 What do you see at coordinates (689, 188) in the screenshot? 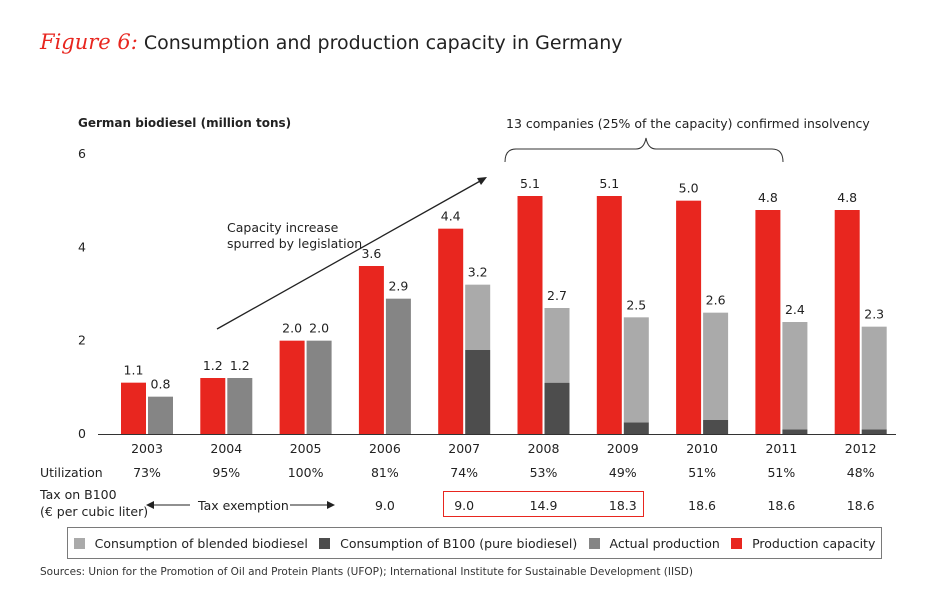
I see `label-production-capacity: 5.0` at bounding box center [689, 188].